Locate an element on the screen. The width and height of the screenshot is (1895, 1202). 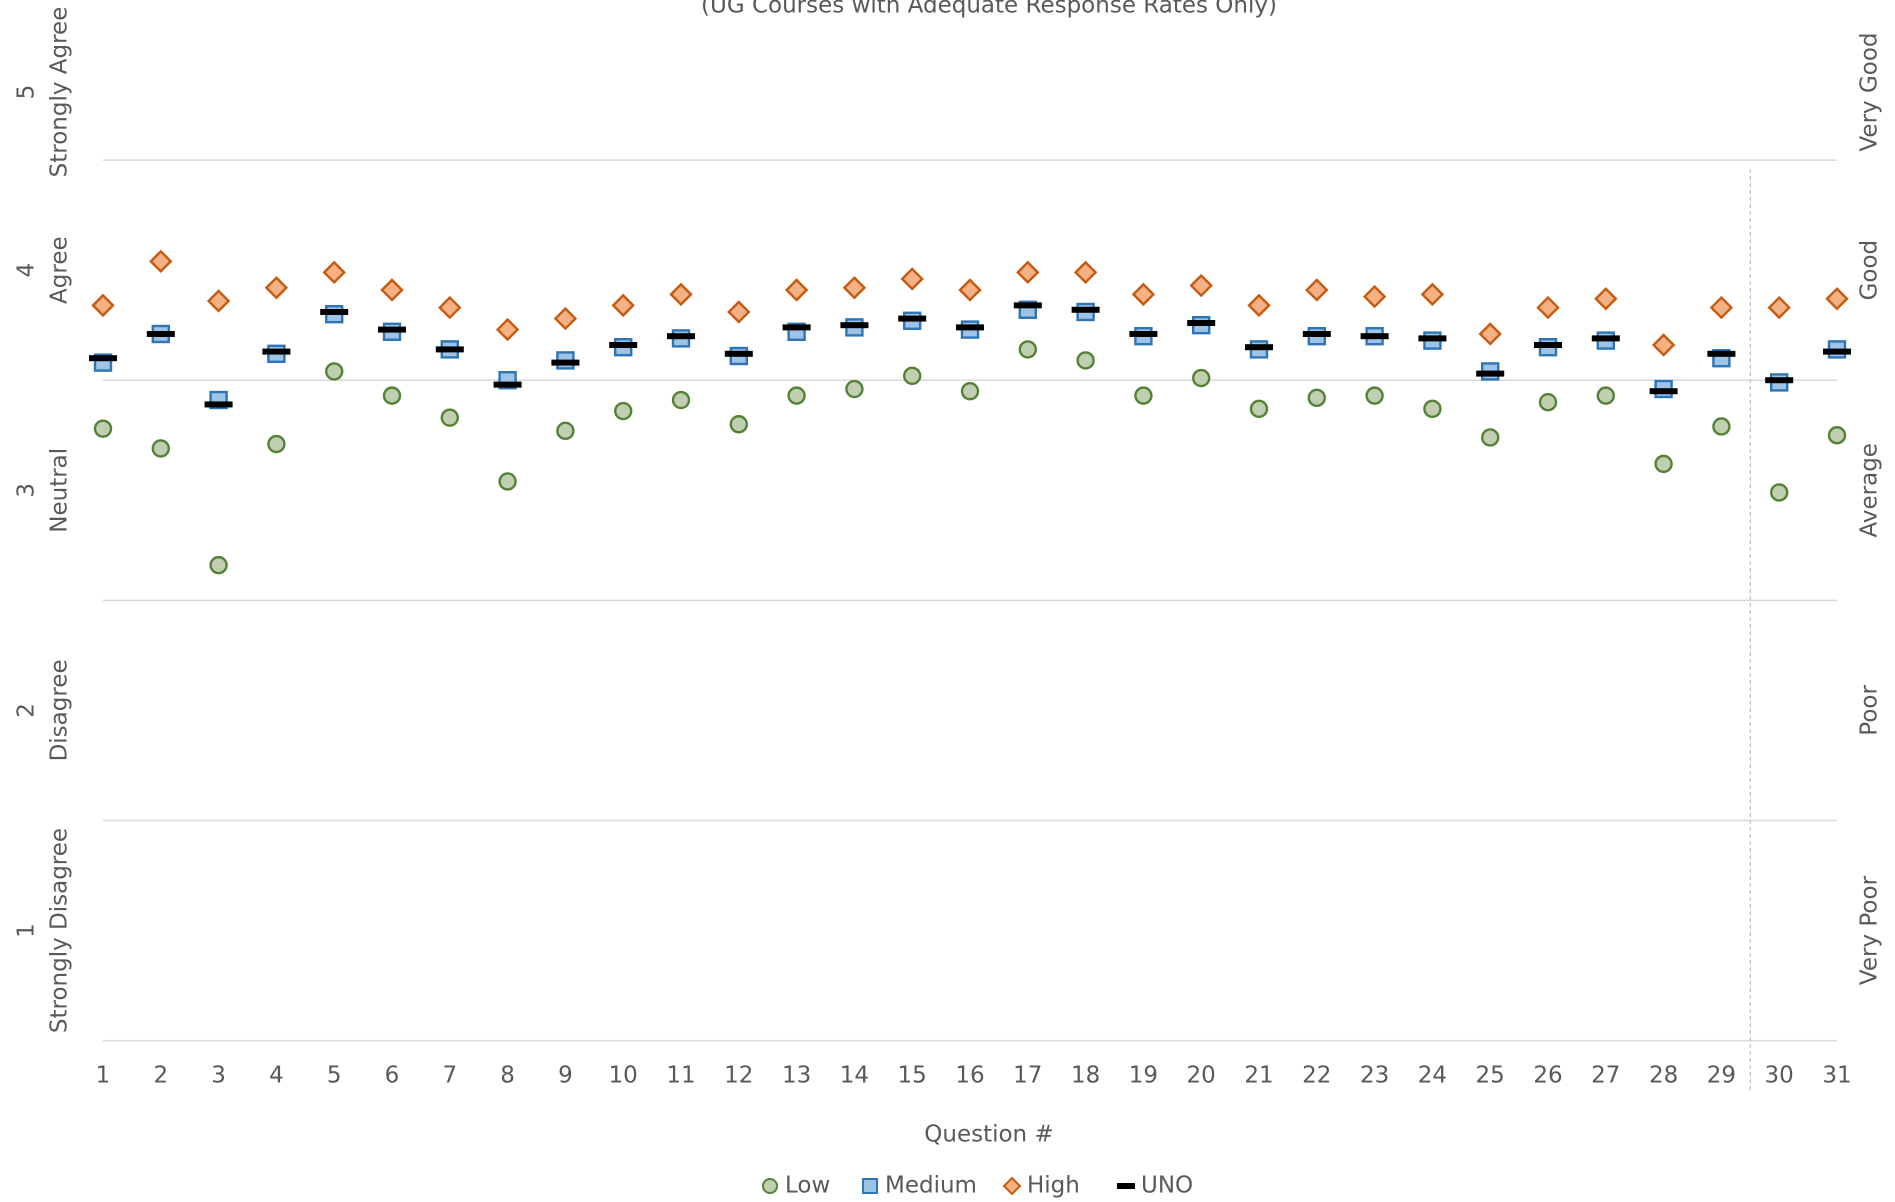
x-tick-label: 19 is located at coordinates (1143, 1076).